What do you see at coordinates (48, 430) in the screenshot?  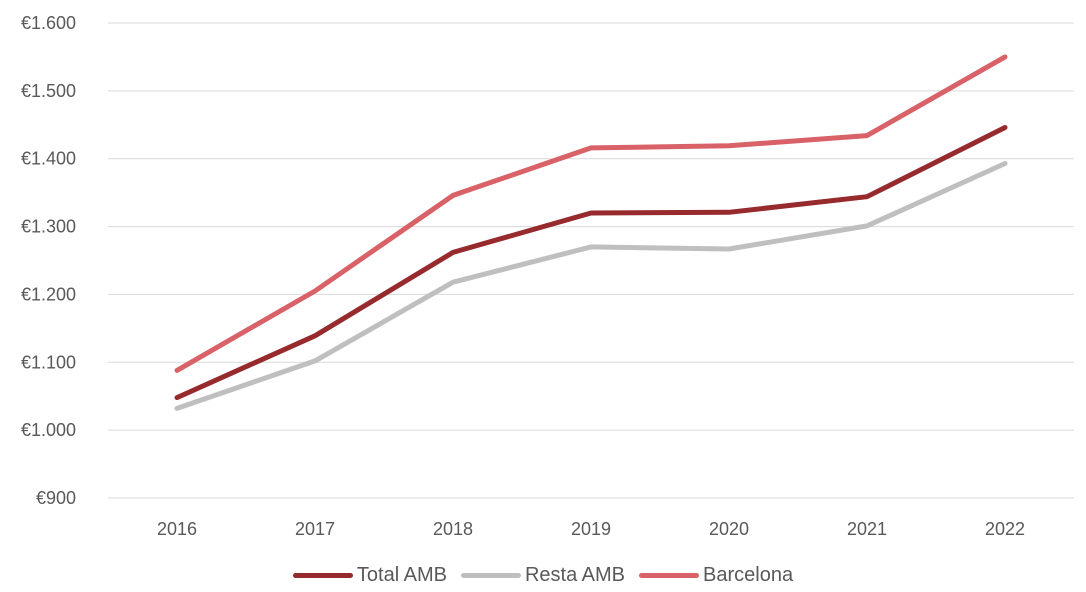 I see `y-tick-label: €1.000` at bounding box center [48, 430].